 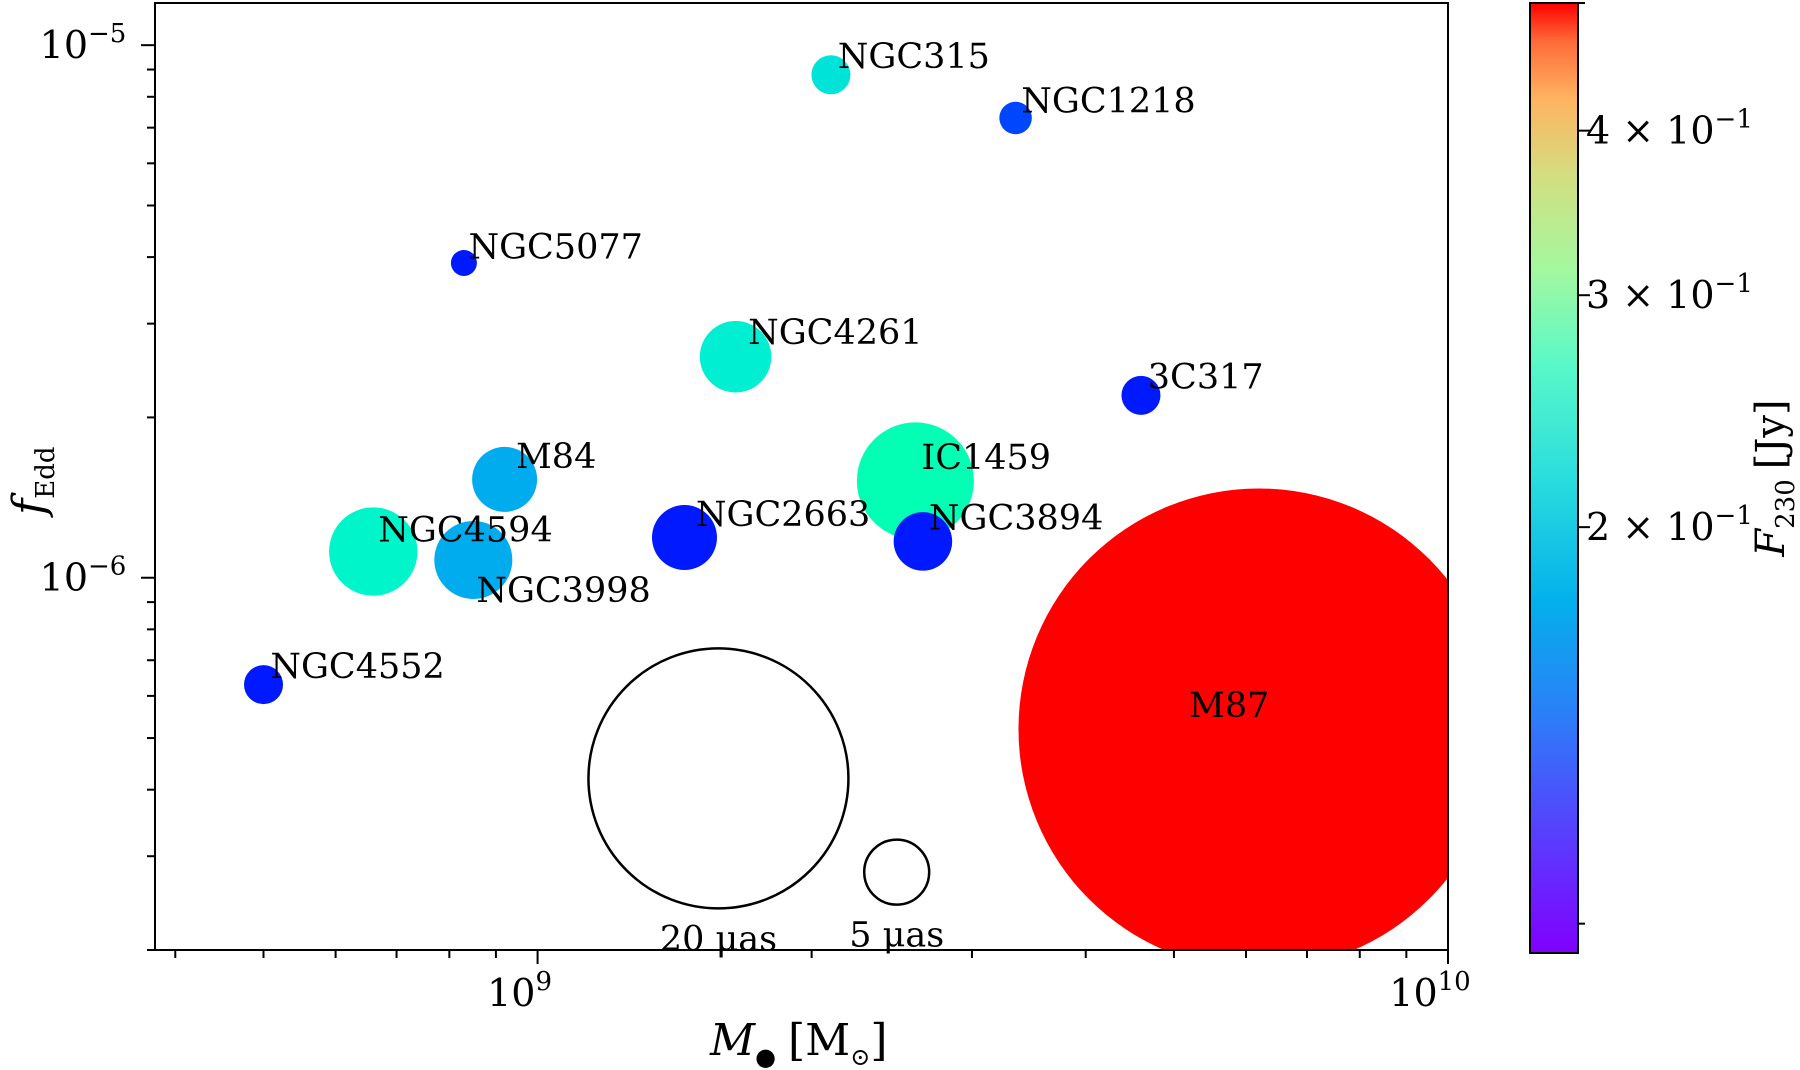 I want to click on y-axis: 10⁻⁶ 10⁻⁵, so click(x=97, y=485).